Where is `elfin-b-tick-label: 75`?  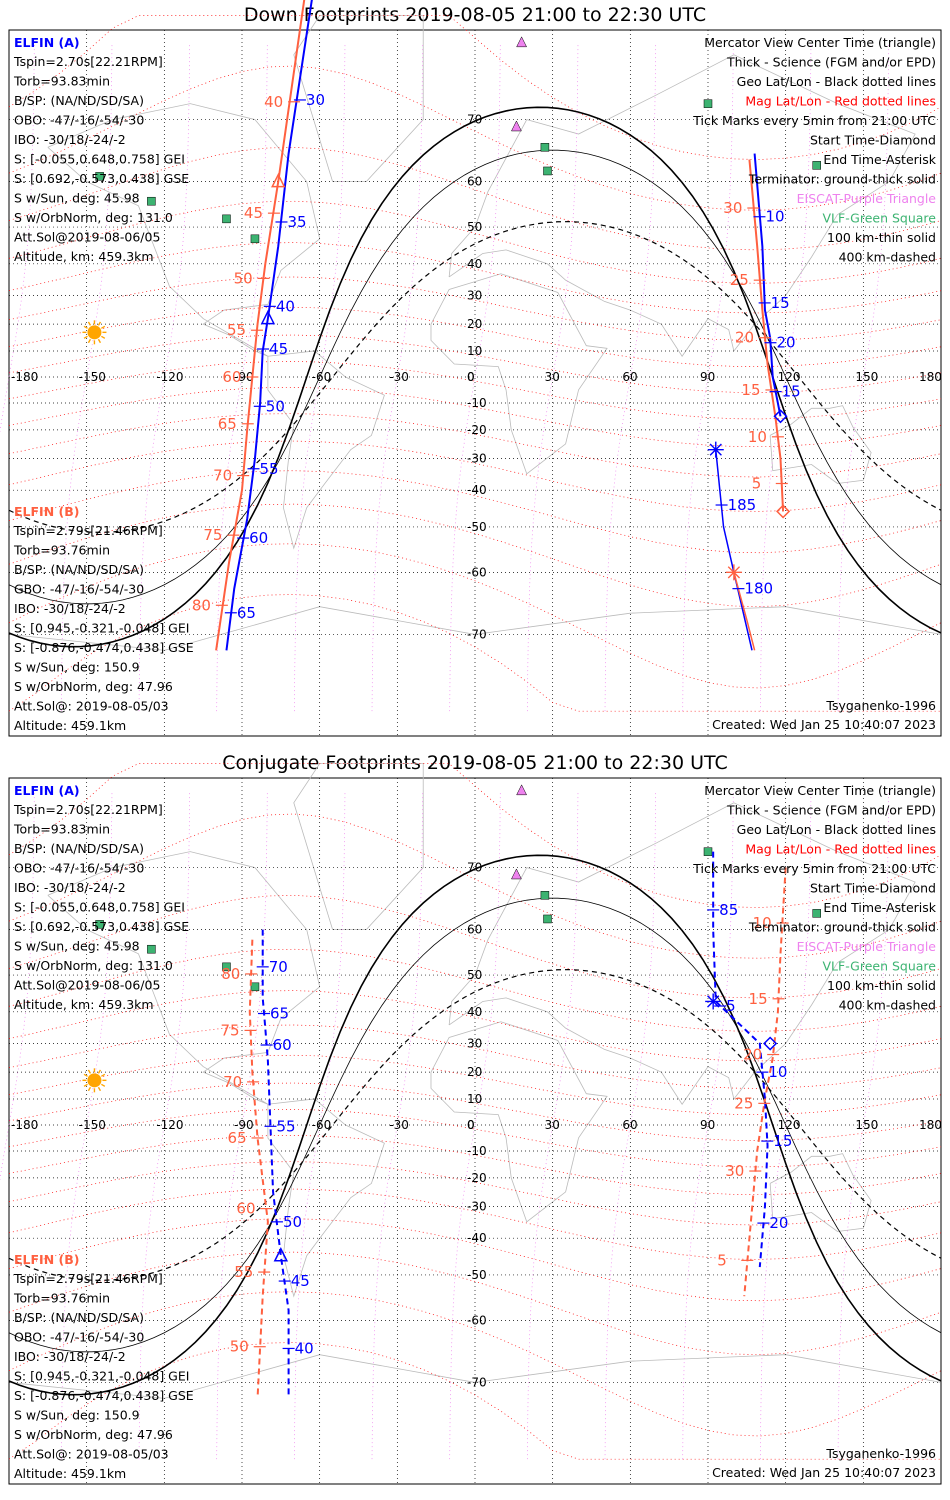
elfin-b-tick-label: 75 is located at coordinates (212, 535).